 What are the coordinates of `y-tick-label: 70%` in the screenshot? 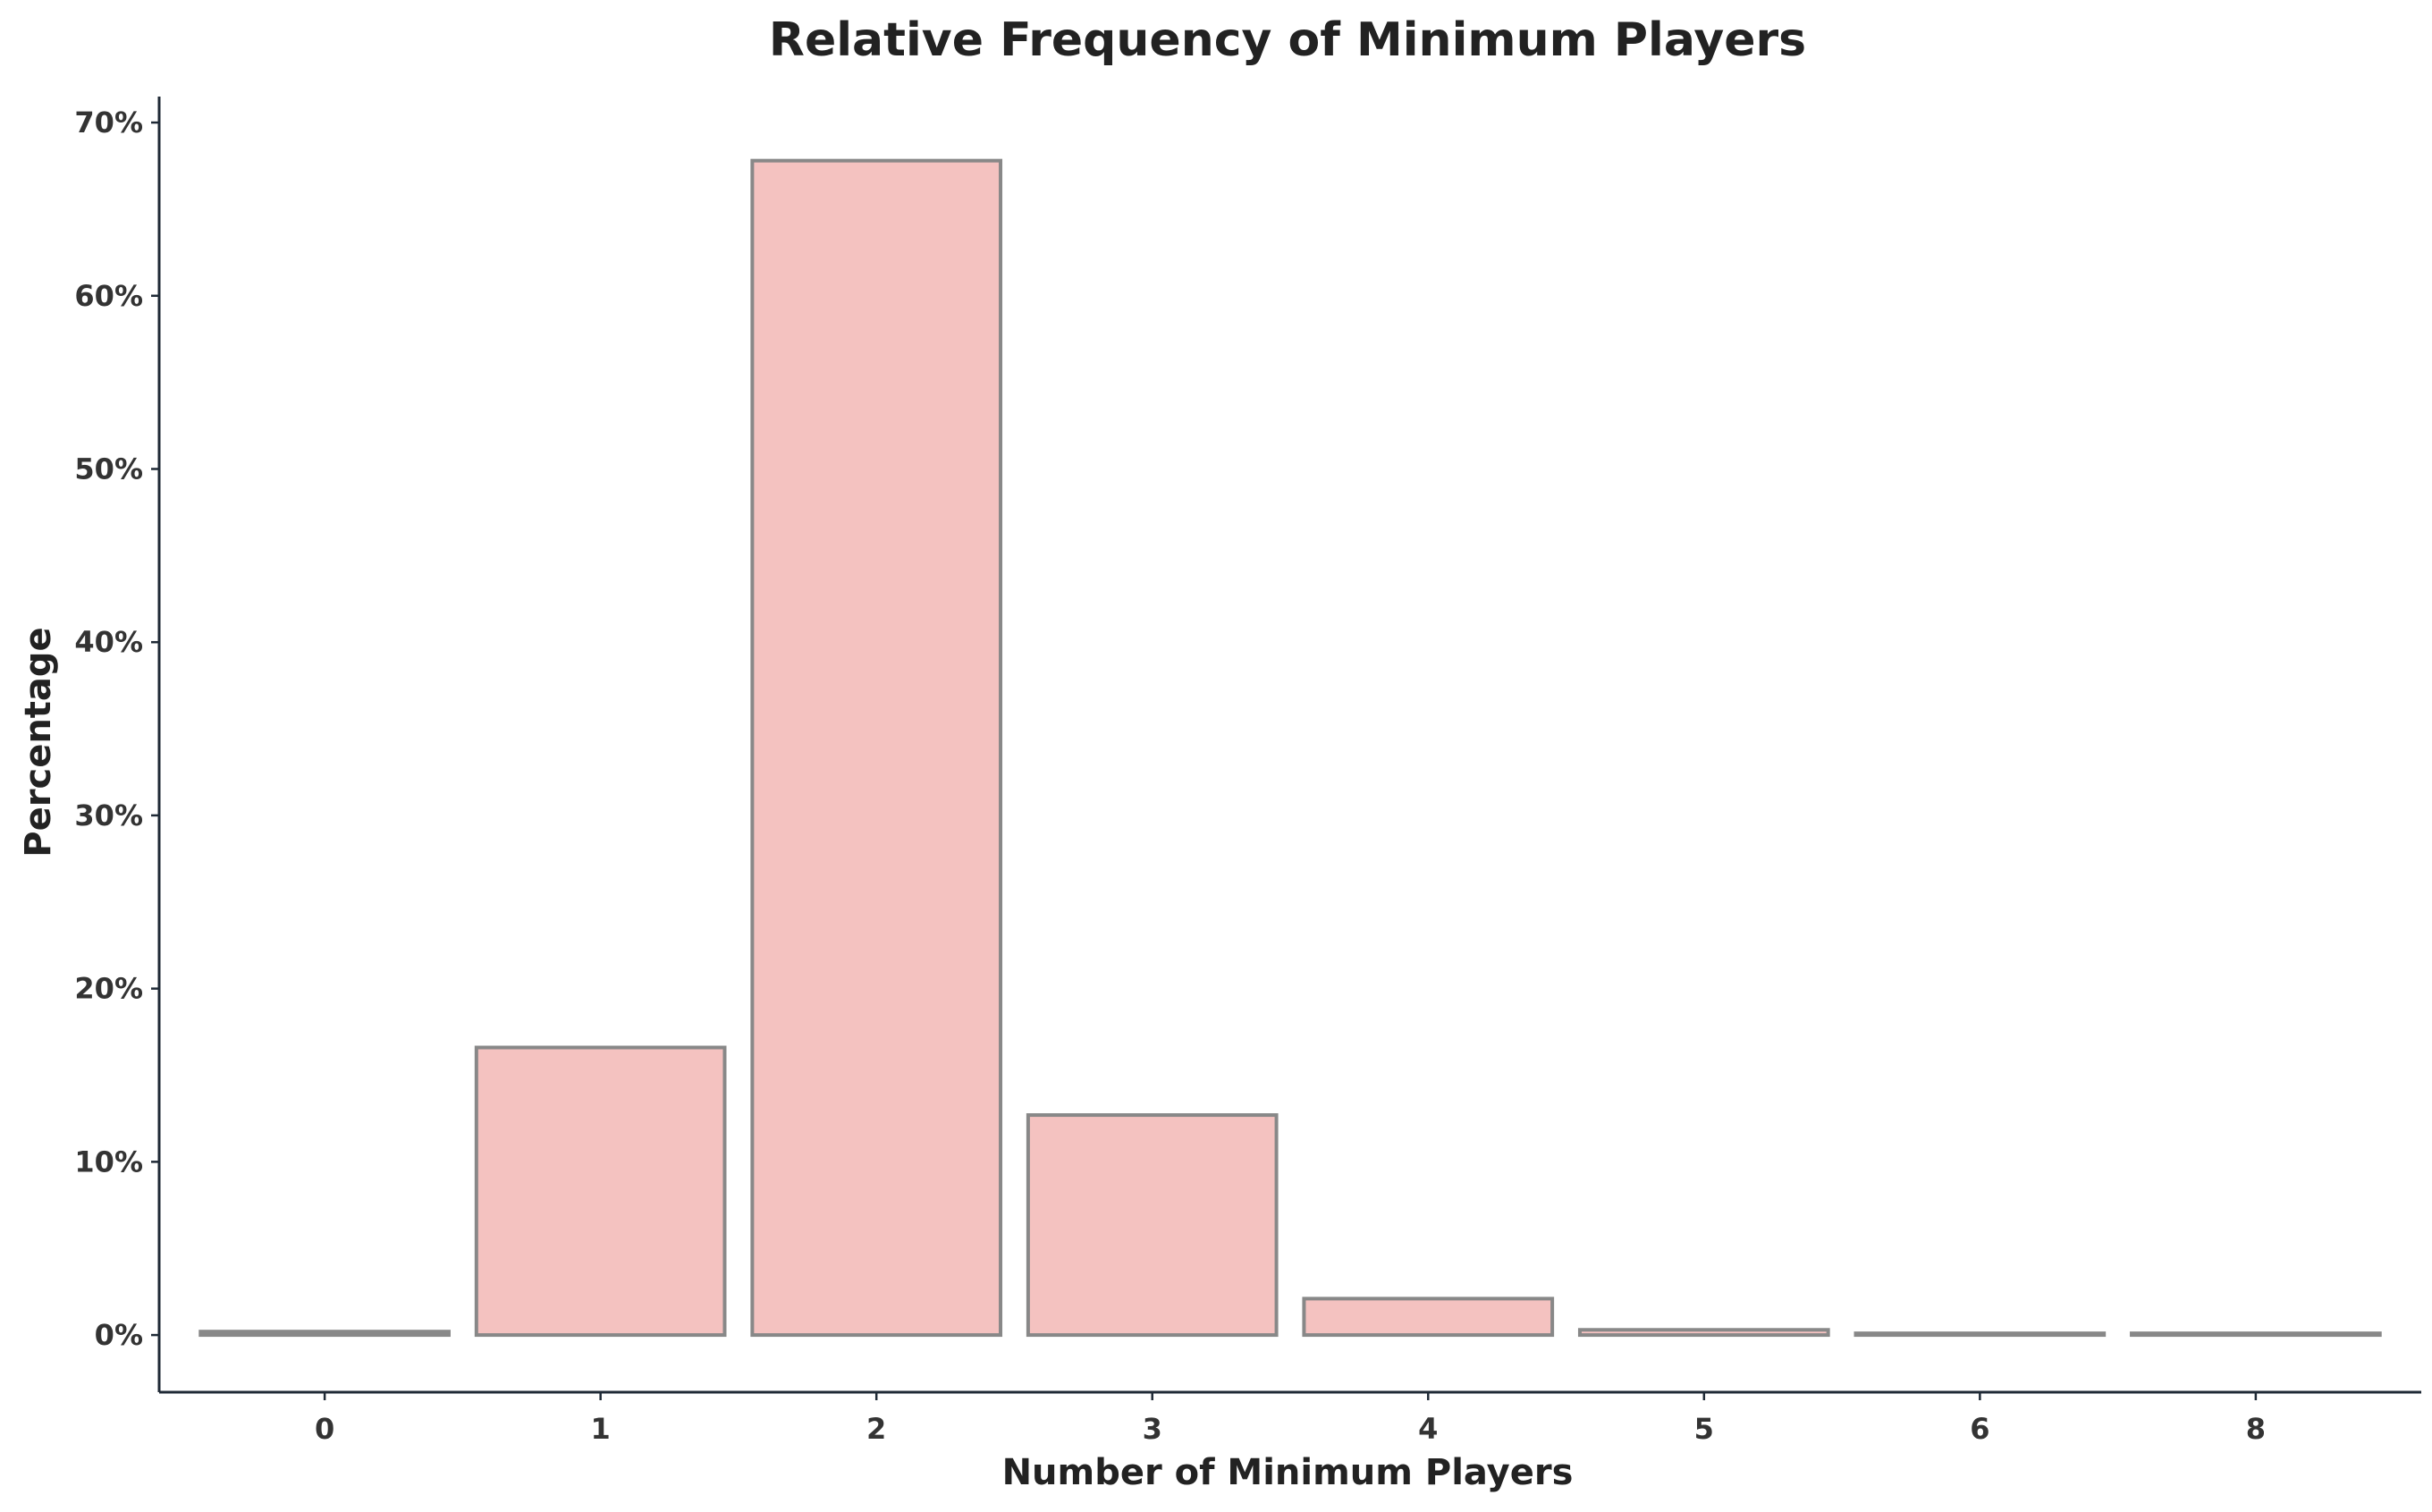 It's located at (108, 123).